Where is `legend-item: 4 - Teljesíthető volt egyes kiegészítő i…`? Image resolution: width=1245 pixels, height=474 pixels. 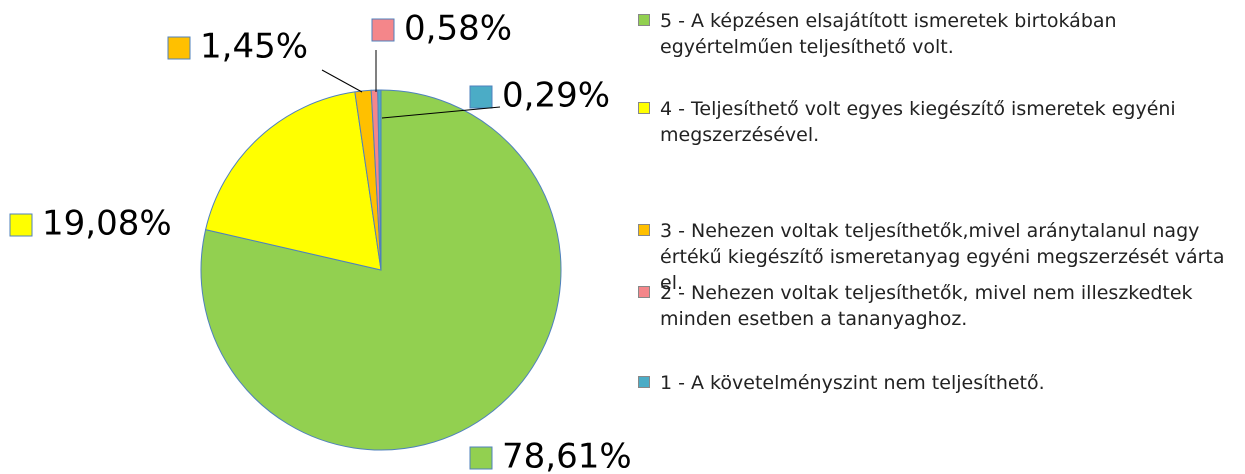 legend-item: 4 - Teljesíthető volt egyes kiegészítő i… is located at coordinates (938, 122).